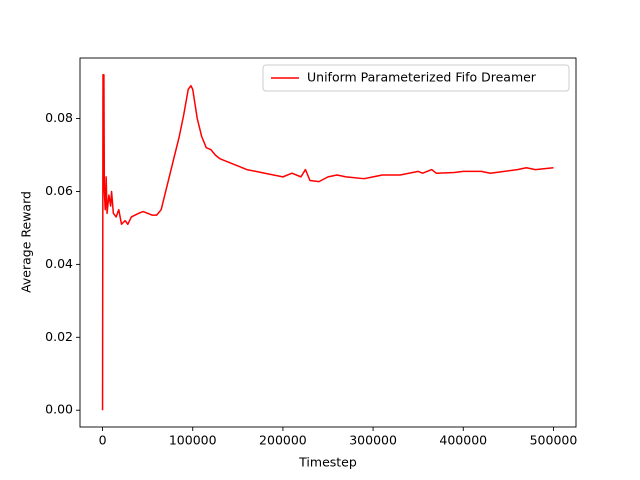  Describe the element at coordinates (59, 190) in the screenshot. I see `y-tick-label: 0.06` at that location.